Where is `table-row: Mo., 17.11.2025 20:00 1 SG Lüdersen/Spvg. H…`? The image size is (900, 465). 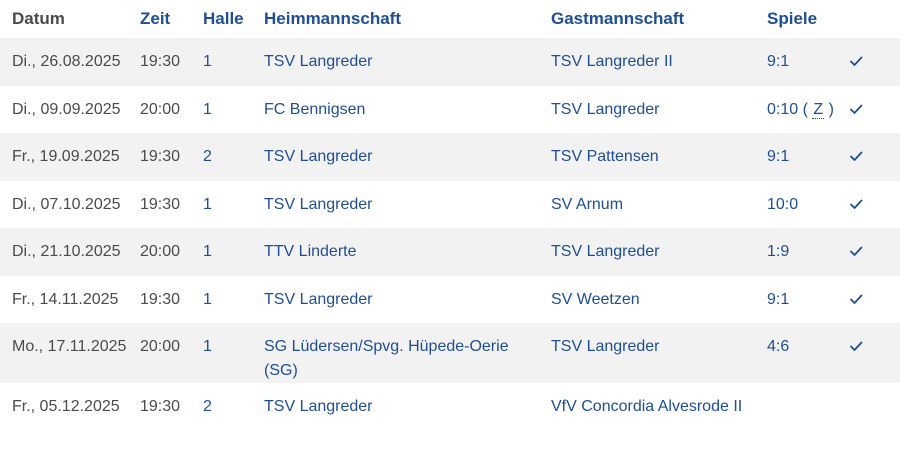 table-row: Mo., 17.11.2025 20:00 1 SG Lüdersen/Spvg. H… is located at coordinates (450, 353).